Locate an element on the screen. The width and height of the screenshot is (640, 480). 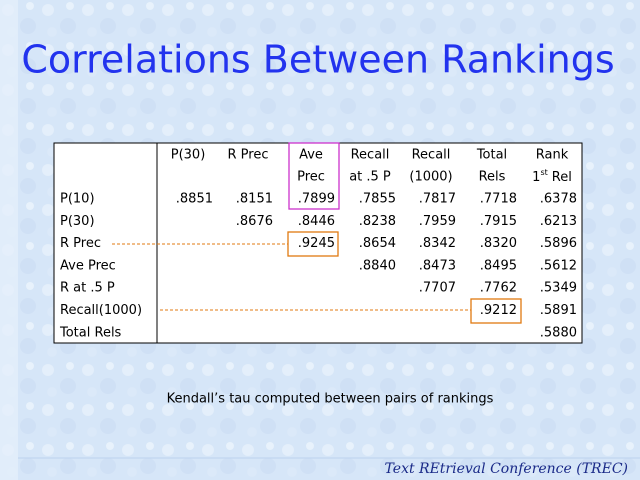
cell-value: .7817 is located at coordinates (437, 199).